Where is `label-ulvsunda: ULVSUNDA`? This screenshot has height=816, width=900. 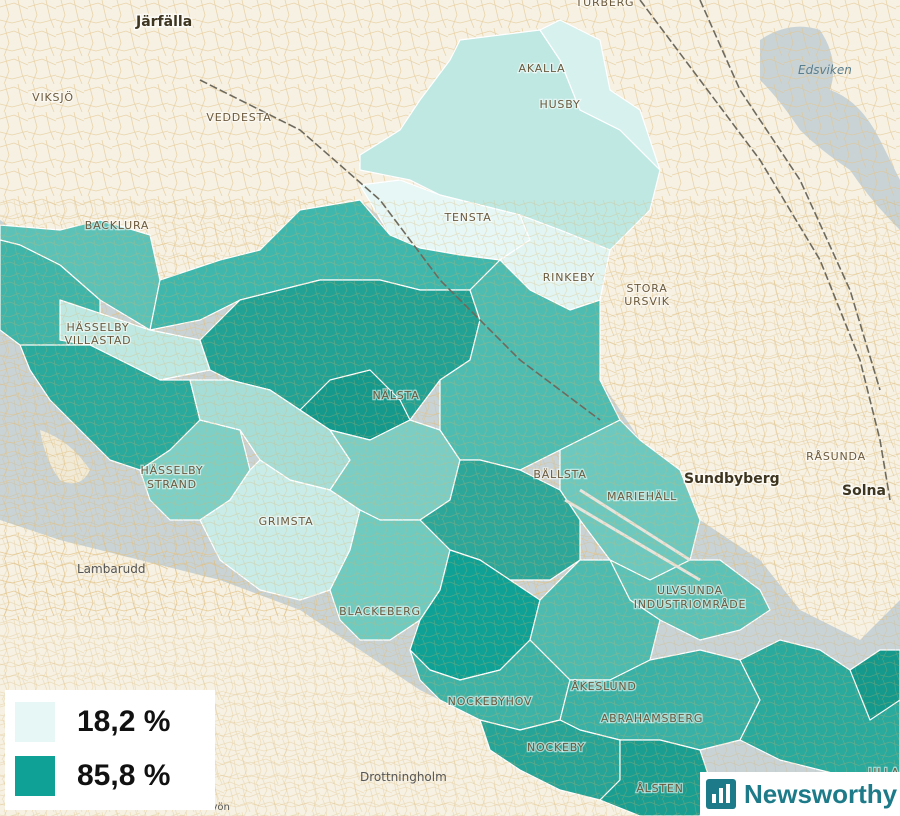 label-ulvsunda: ULVSUNDA is located at coordinates (690, 590).